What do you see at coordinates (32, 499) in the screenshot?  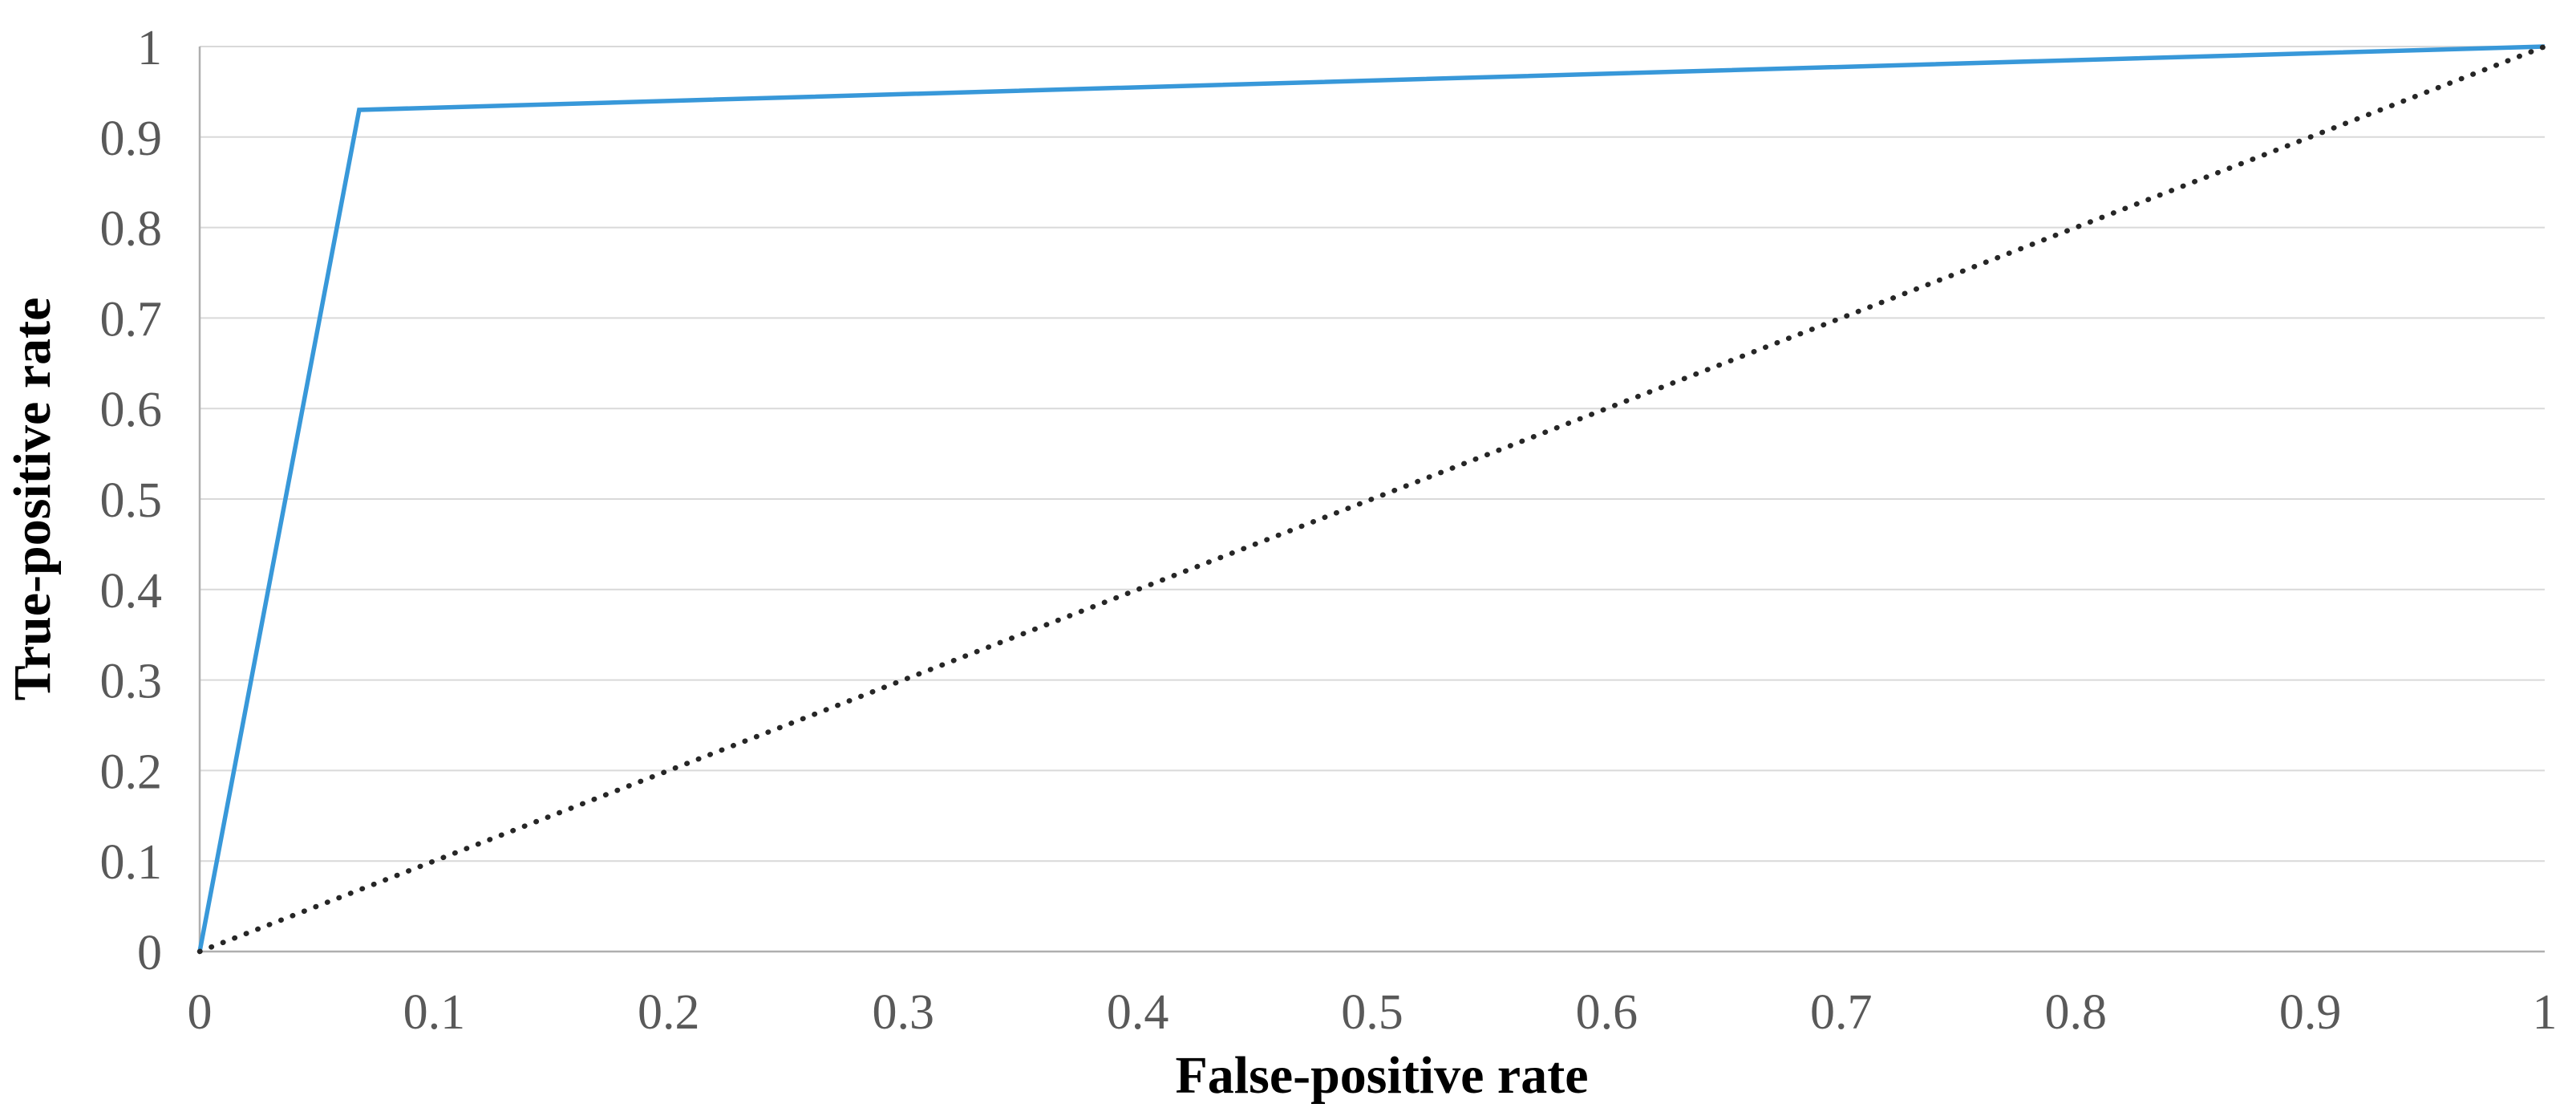 I see `y-axis-title: True-positive rate` at bounding box center [32, 499].